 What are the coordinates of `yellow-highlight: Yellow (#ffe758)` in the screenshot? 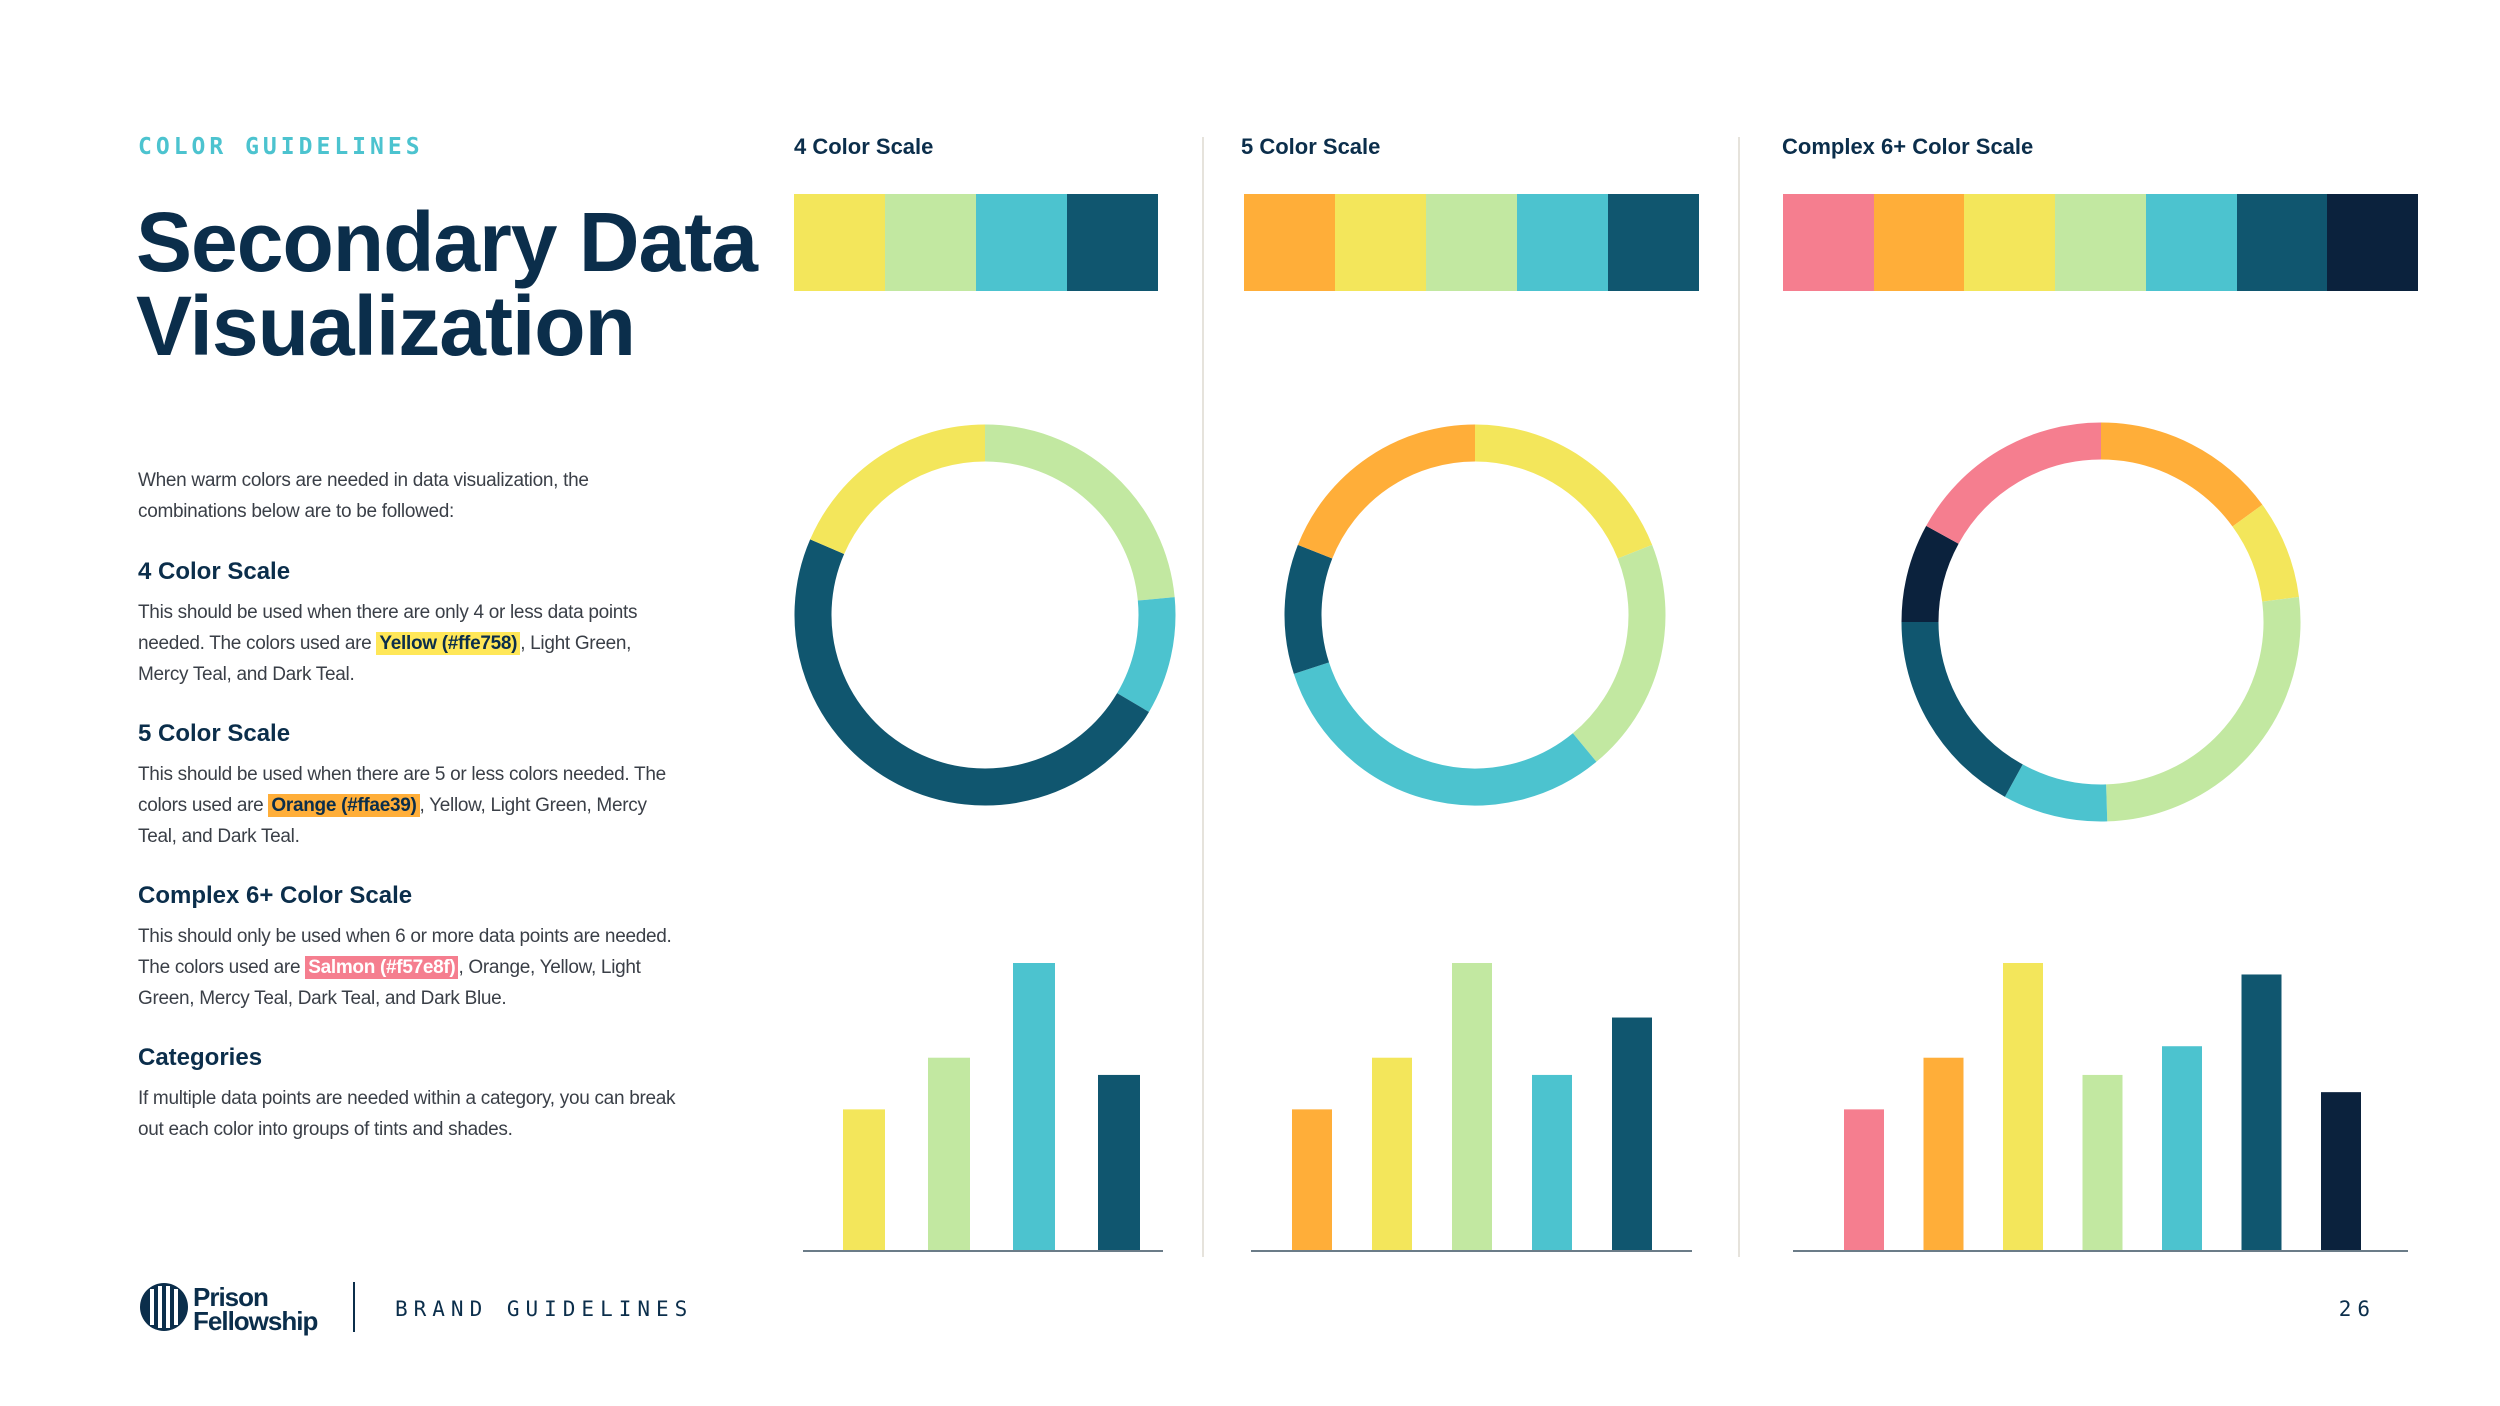 It's located at (448, 643).